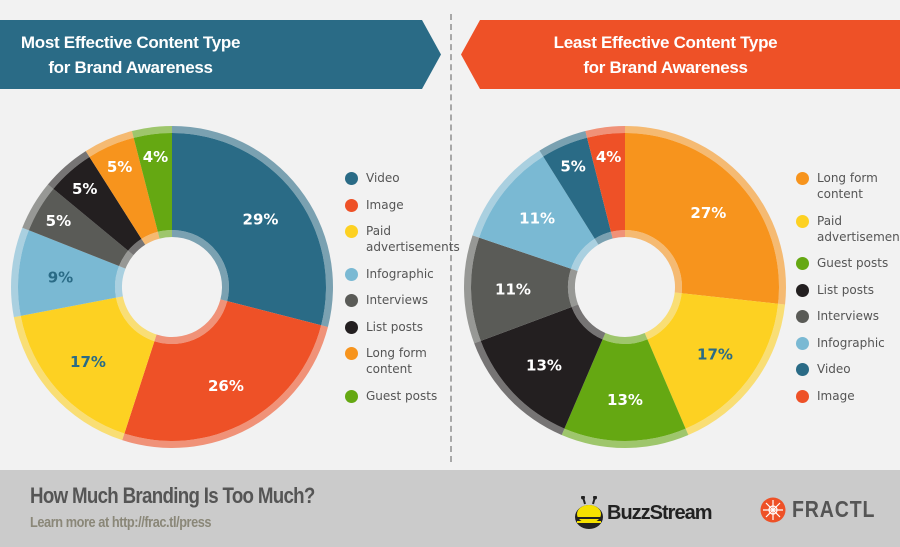 The height and width of the screenshot is (547, 900). What do you see at coordinates (121, 522) in the screenshot?
I see `footer-link: Learn more at http://frac.tl/press` at bounding box center [121, 522].